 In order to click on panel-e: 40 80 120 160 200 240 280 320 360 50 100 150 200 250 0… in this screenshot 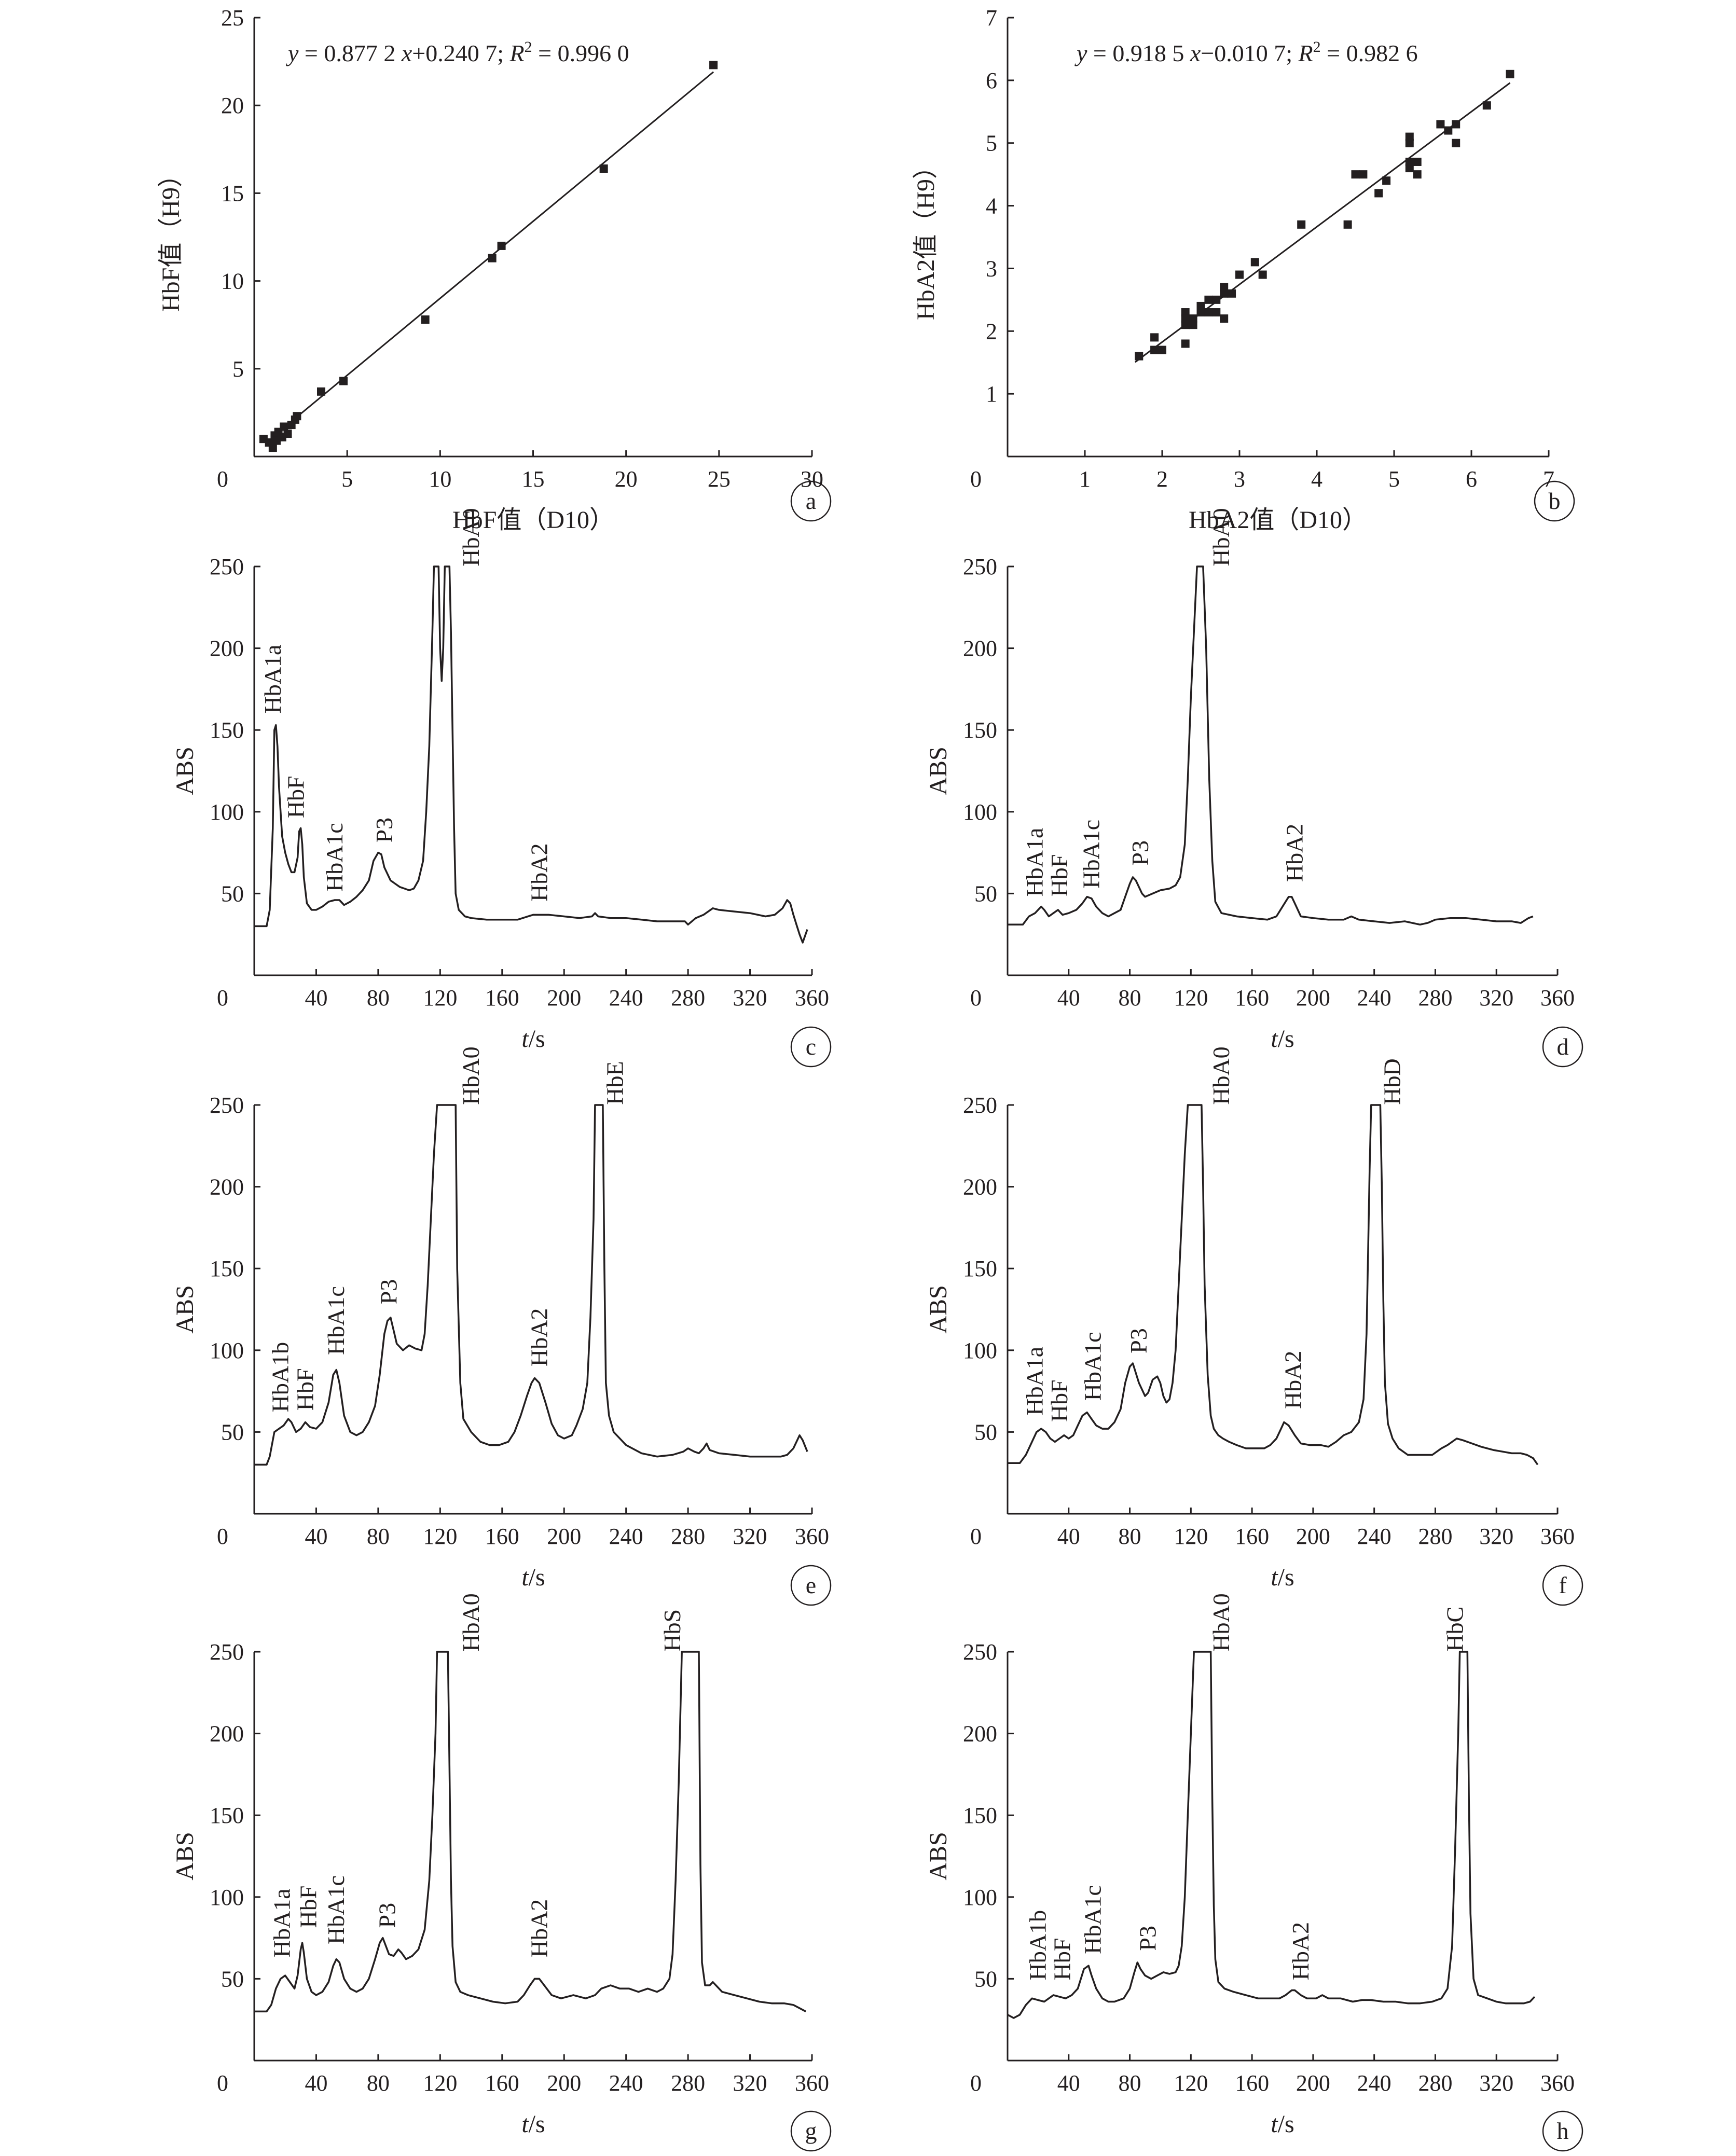, I will do `click(502, 1326)`.